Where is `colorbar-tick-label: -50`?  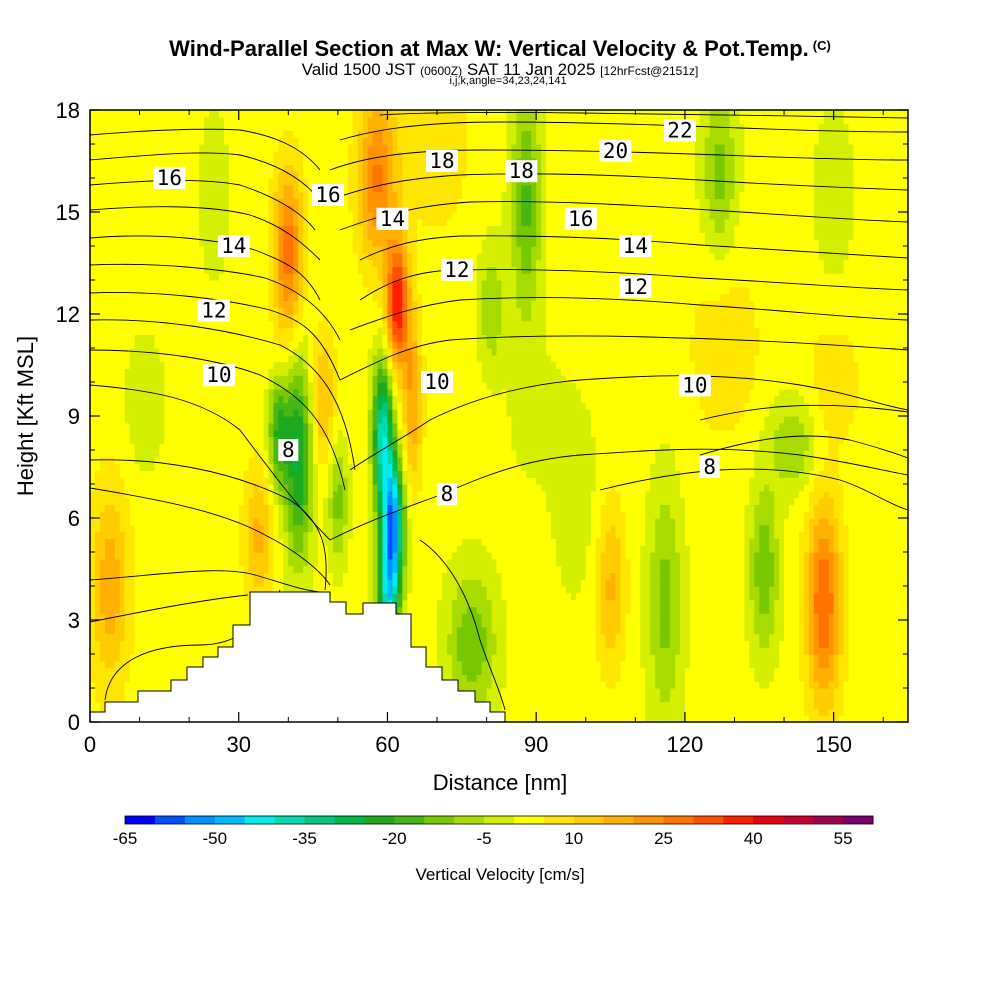
colorbar-tick-label: -50 is located at coordinates (214, 838).